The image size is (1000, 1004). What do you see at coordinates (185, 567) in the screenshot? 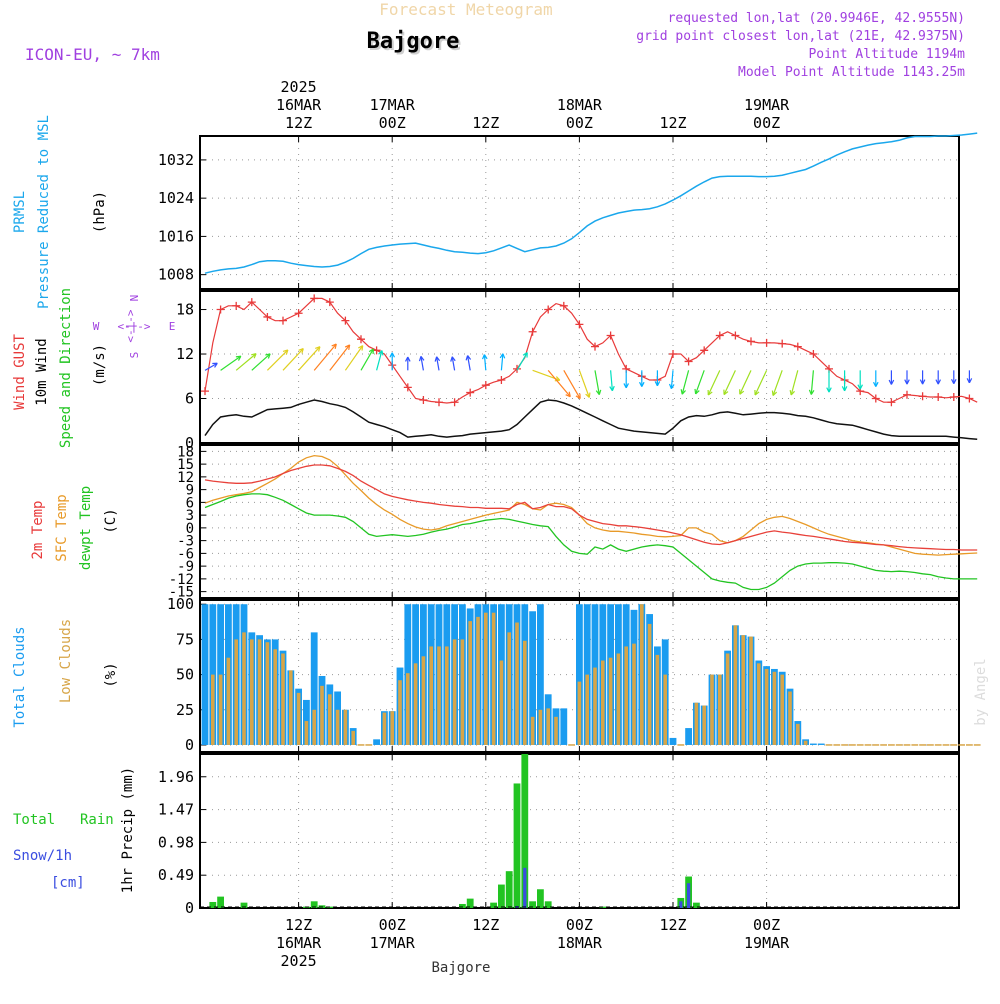
I see `y-tick-label: -9` at bounding box center [185, 567].